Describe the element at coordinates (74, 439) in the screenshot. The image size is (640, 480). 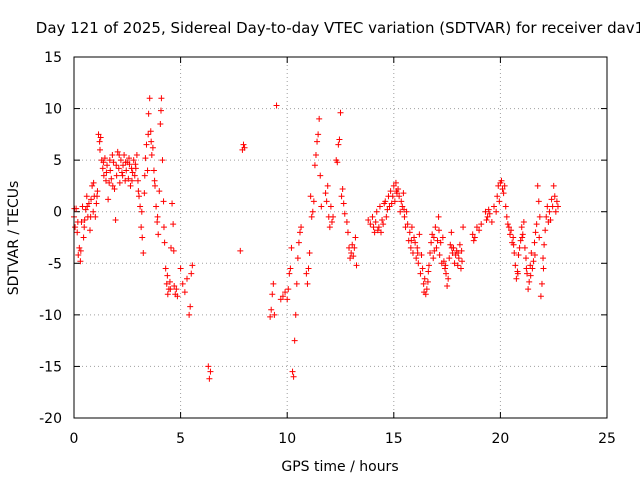
I see `x-tick-label: 0` at that location.